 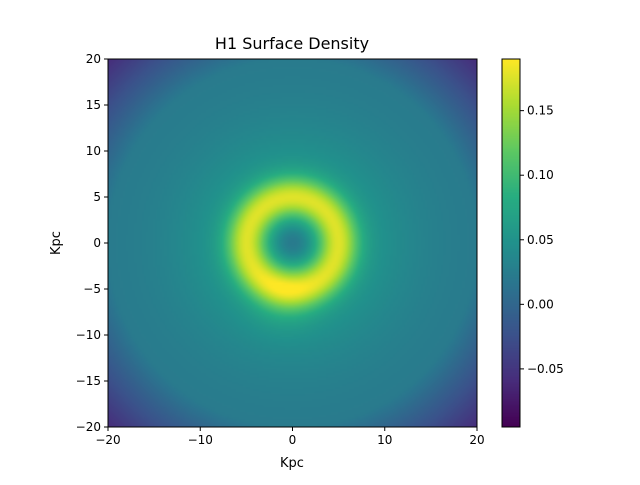 What do you see at coordinates (88, 335) in the screenshot?
I see `y-tick-label: −10` at bounding box center [88, 335].